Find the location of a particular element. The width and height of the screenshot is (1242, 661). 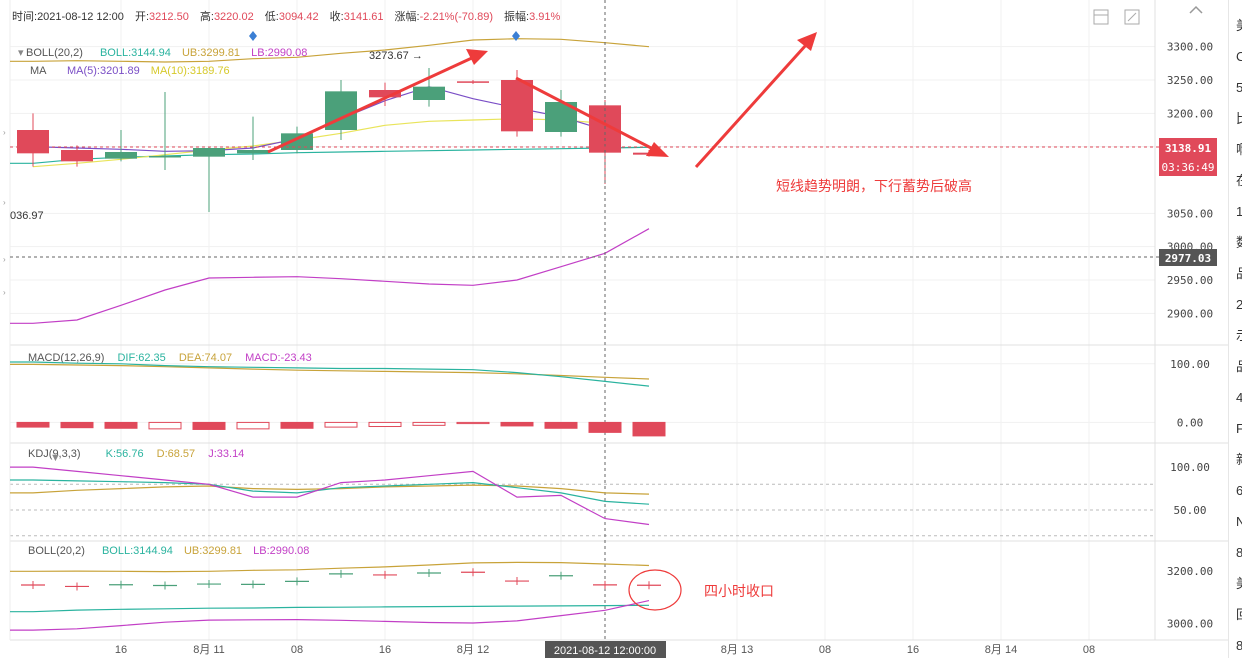

right-sidebar: 美C5比啊在1数品2示品4F新6N8美回8 is located at coordinates (1235, 329).